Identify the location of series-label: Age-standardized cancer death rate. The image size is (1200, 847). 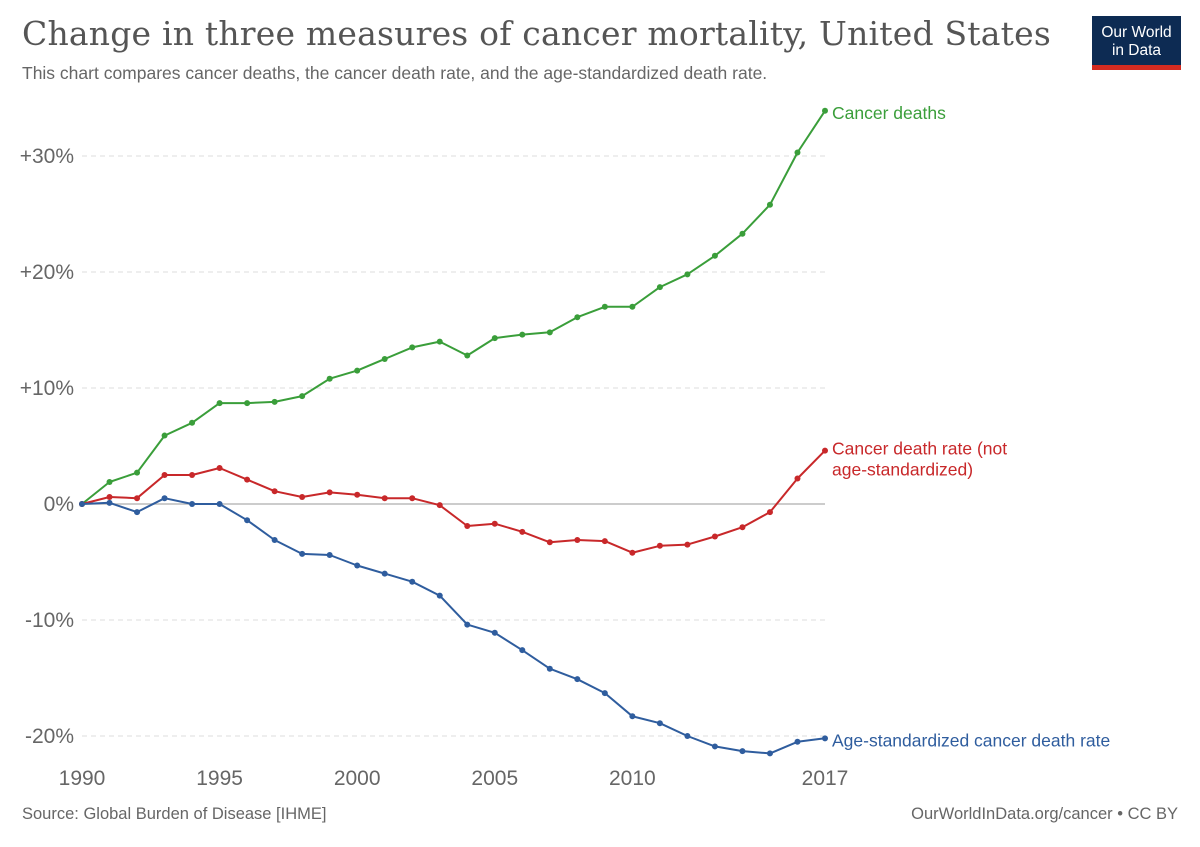
(971, 740).